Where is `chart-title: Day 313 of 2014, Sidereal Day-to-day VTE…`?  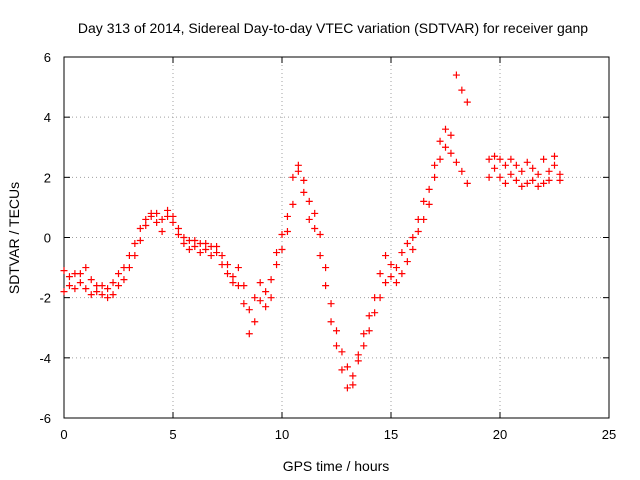
chart-title: Day 313 of 2014, Sidereal Day-to-day VTE… is located at coordinates (333, 28).